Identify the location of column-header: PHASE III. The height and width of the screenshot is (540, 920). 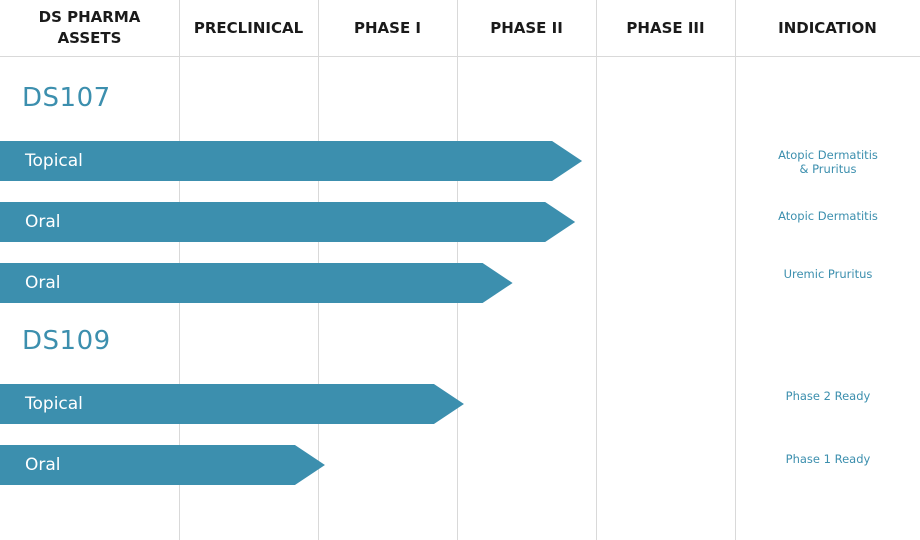
(665, 27).